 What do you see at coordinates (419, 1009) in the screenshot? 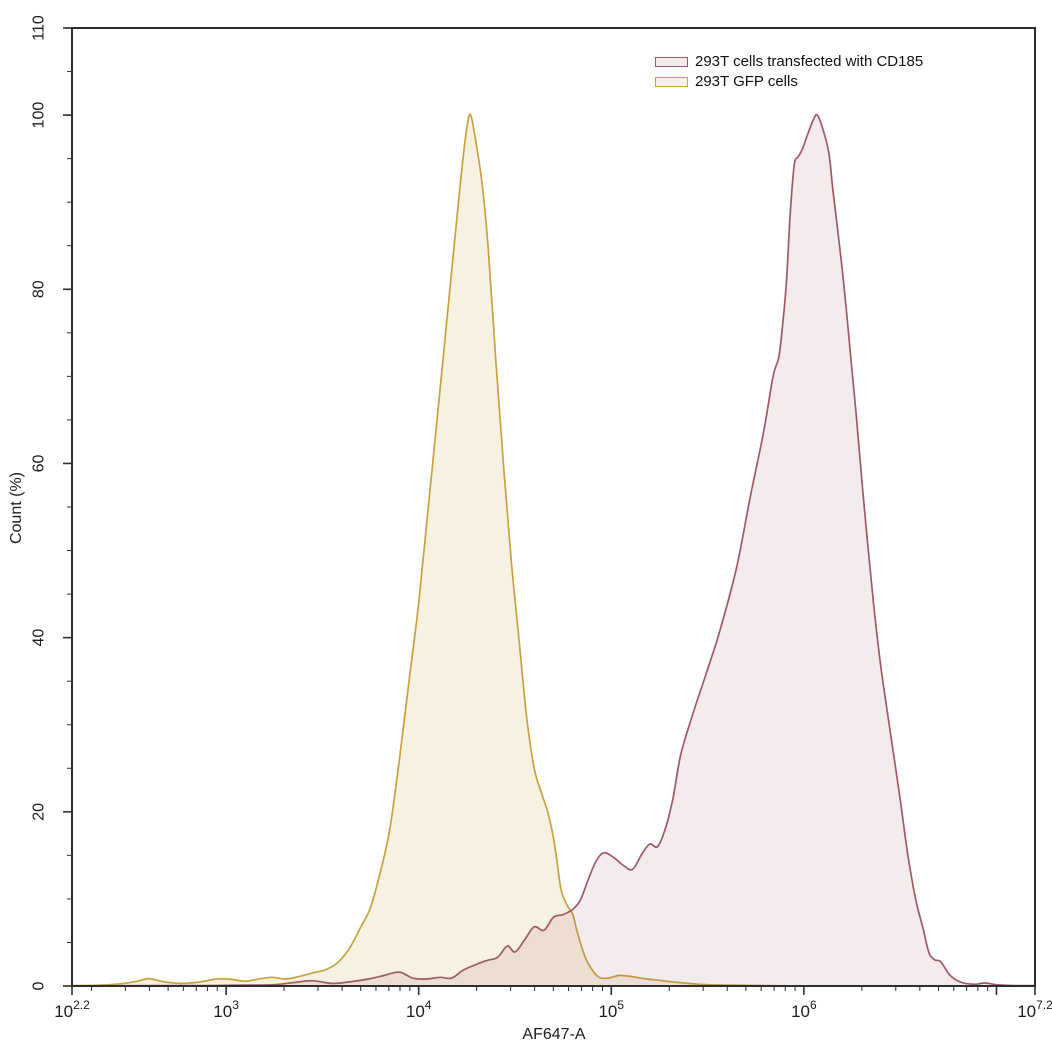
I see `x-tick-label: 10⁴` at bounding box center [419, 1009].